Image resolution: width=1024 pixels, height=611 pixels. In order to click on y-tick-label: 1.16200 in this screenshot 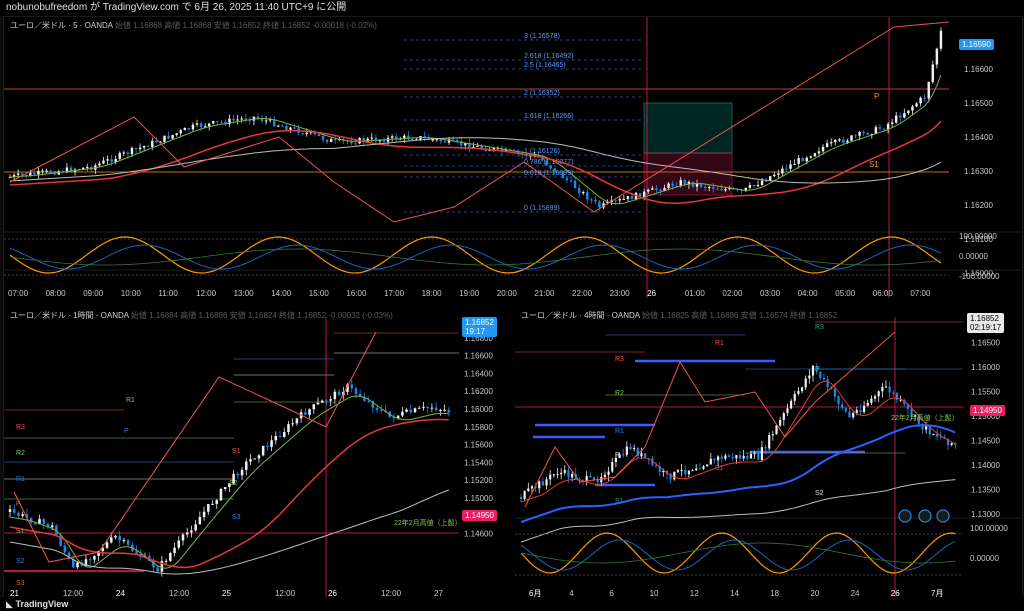, I will do `click(478, 391)`.